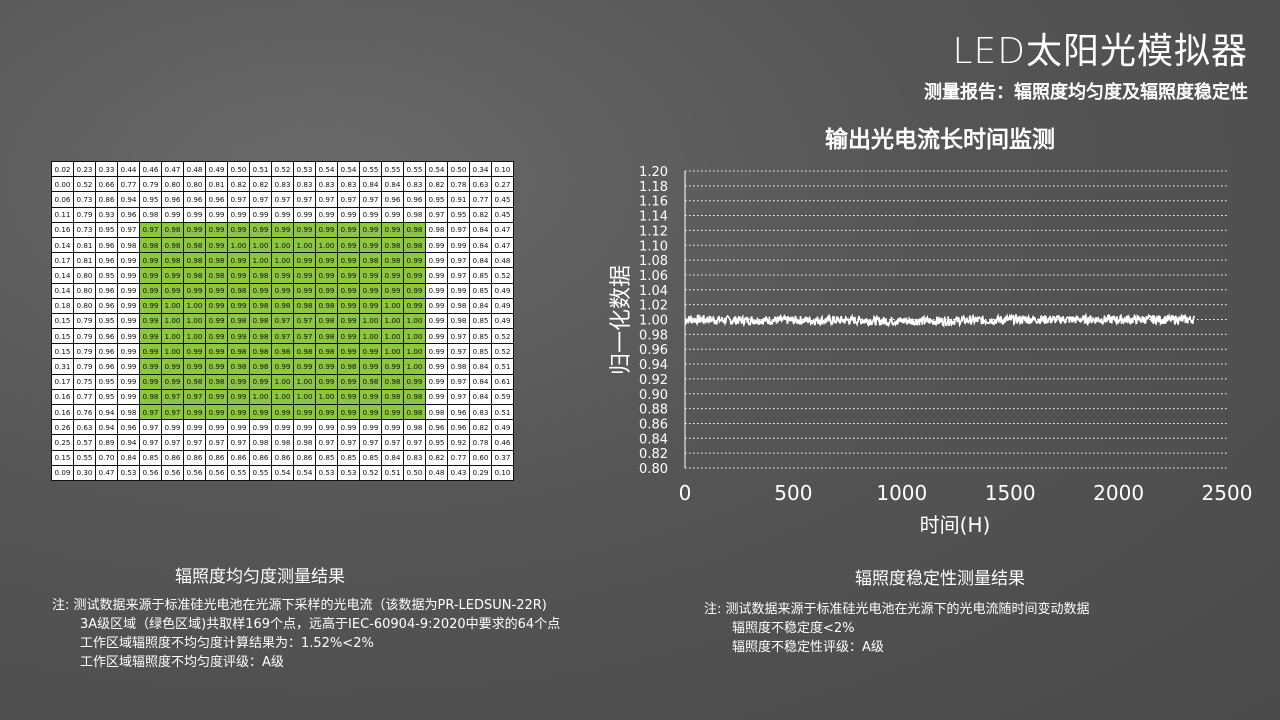  Describe the element at coordinates (1010, 493) in the screenshot. I see `x-tick-label: 1500` at that location.